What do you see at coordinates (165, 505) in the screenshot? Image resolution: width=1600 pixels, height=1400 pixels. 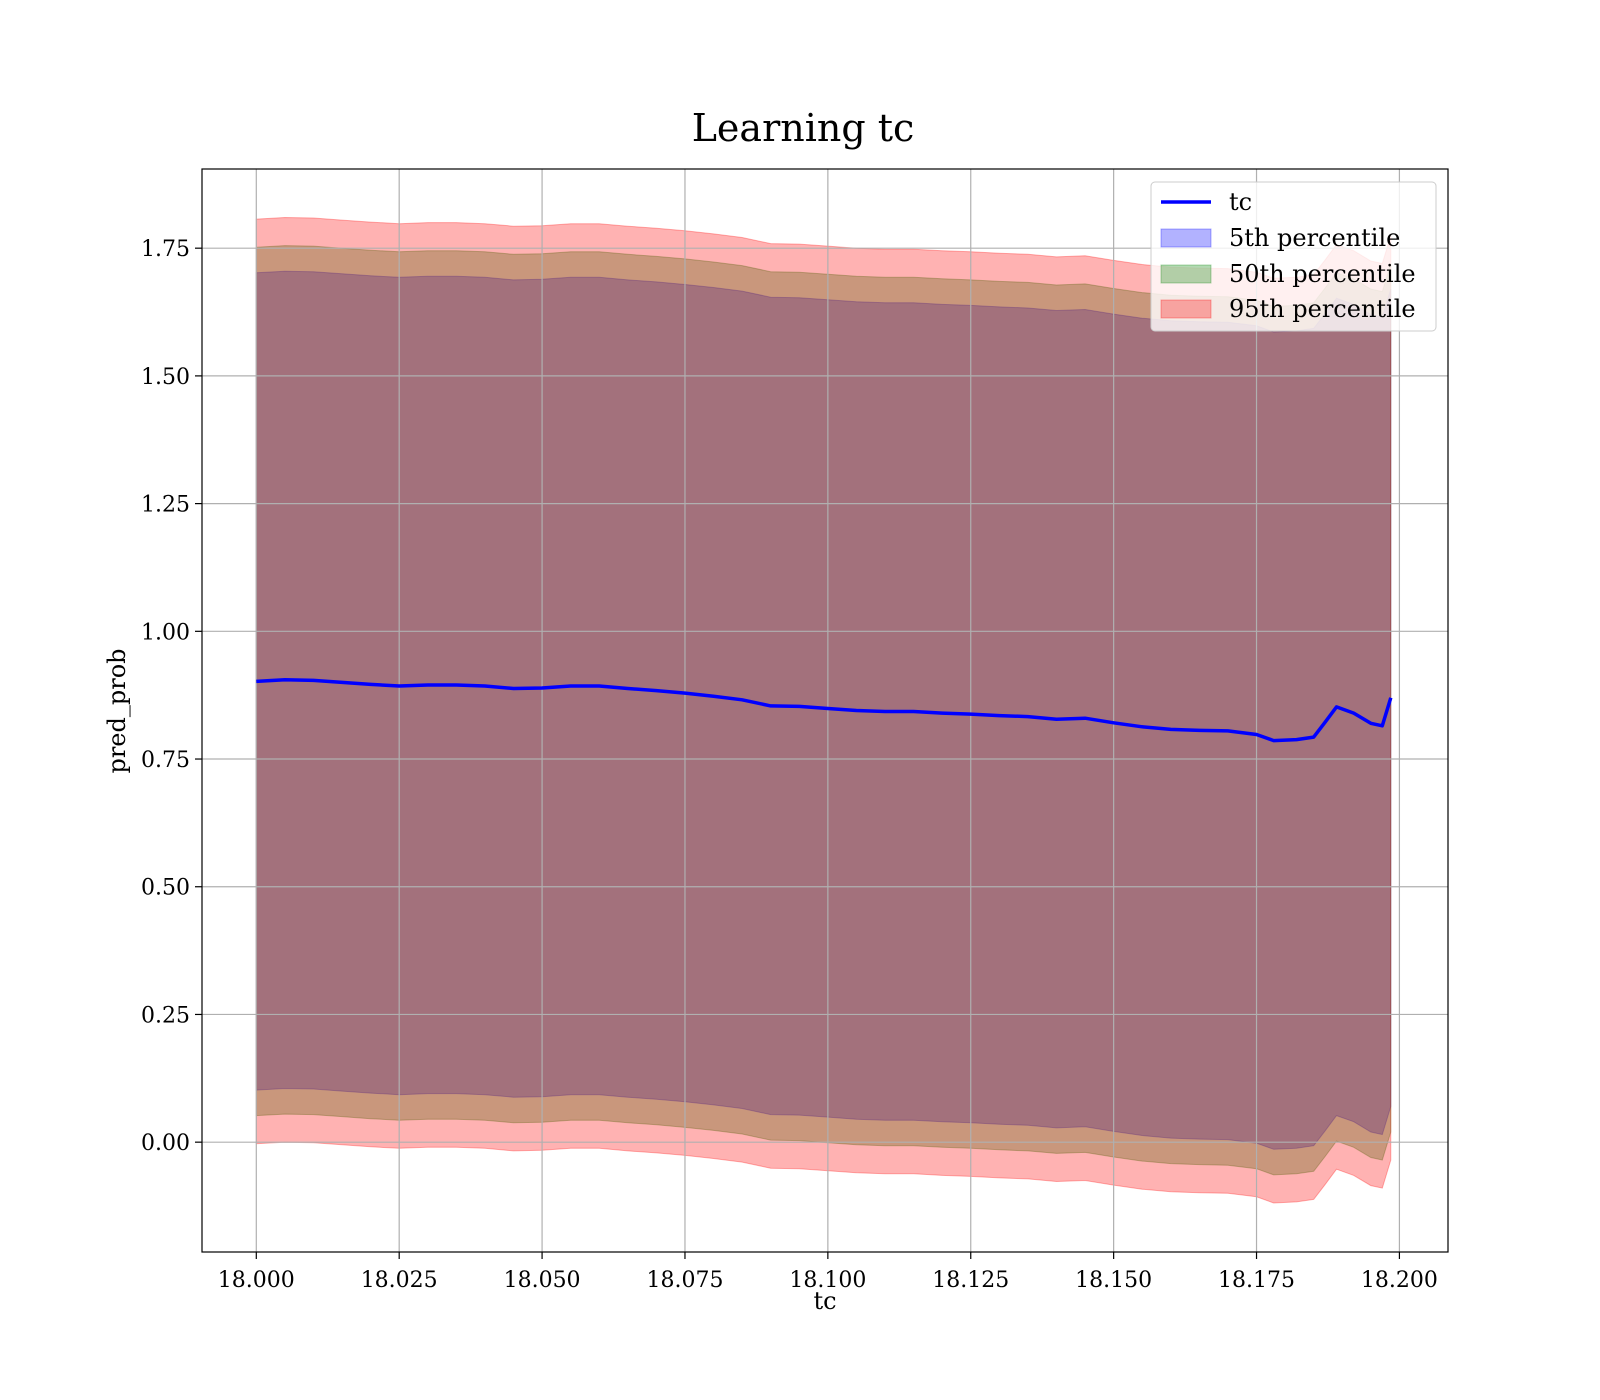 I see `y-tick-label: 1.25` at bounding box center [165, 505].